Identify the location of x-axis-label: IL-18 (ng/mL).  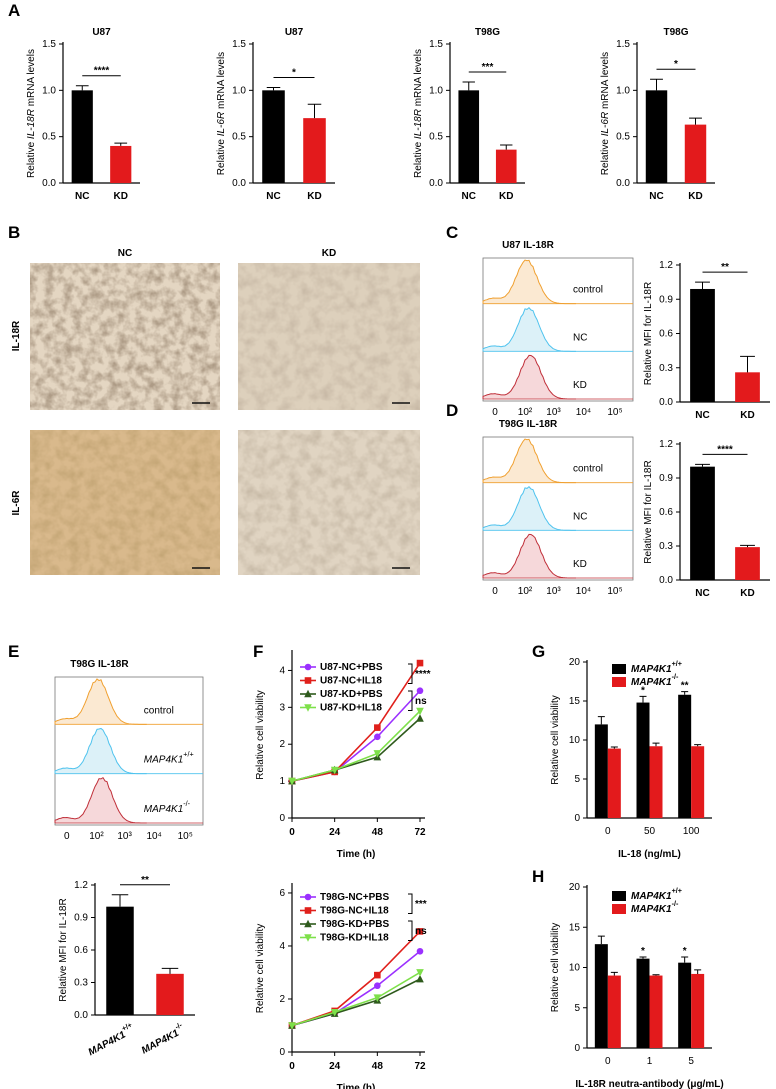
(649, 854).